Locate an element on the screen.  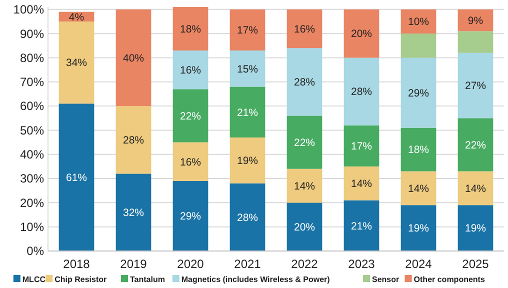
x-tick-label: 2025 is located at coordinates (476, 264).